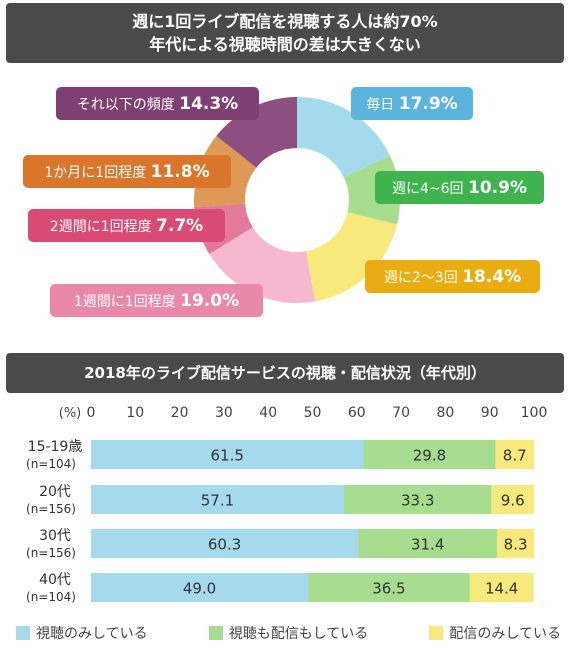 The height and width of the screenshot is (649, 570). What do you see at coordinates (91, 413) in the screenshot?
I see `x-tick-label: 0` at bounding box center [91, 413].